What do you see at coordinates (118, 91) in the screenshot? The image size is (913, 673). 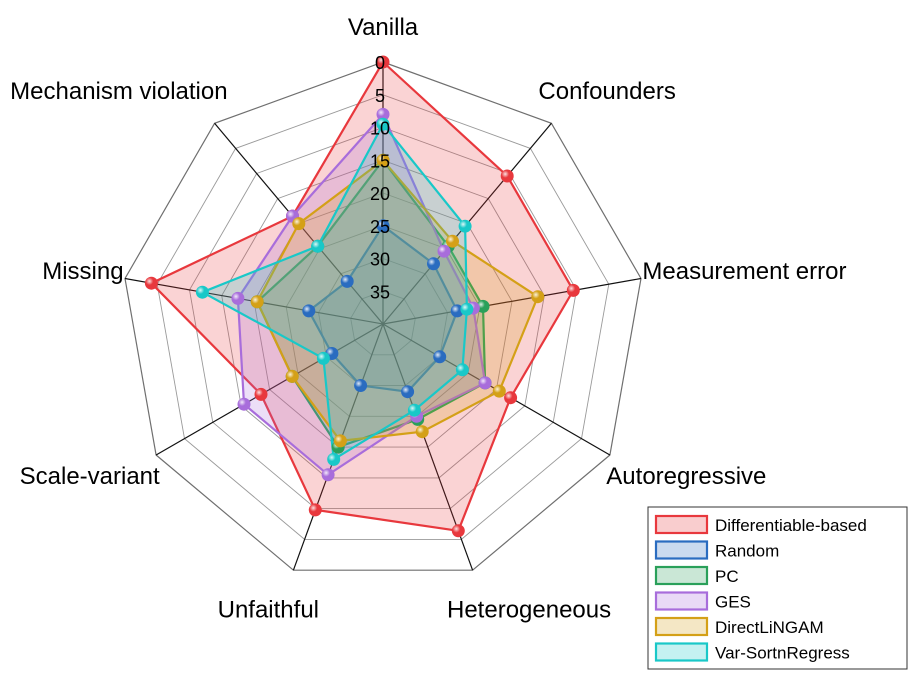 I see `axis-label-mechanism-violation: Mechanism violation` at bounding box center [118, 91].